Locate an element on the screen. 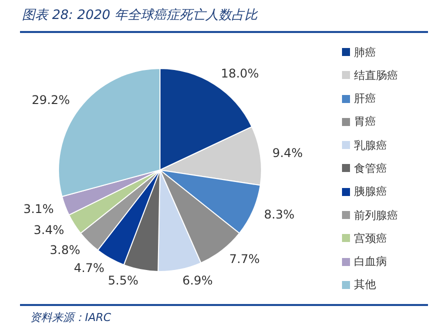  data-label: 3.4% is located at coordinates (49, 229).